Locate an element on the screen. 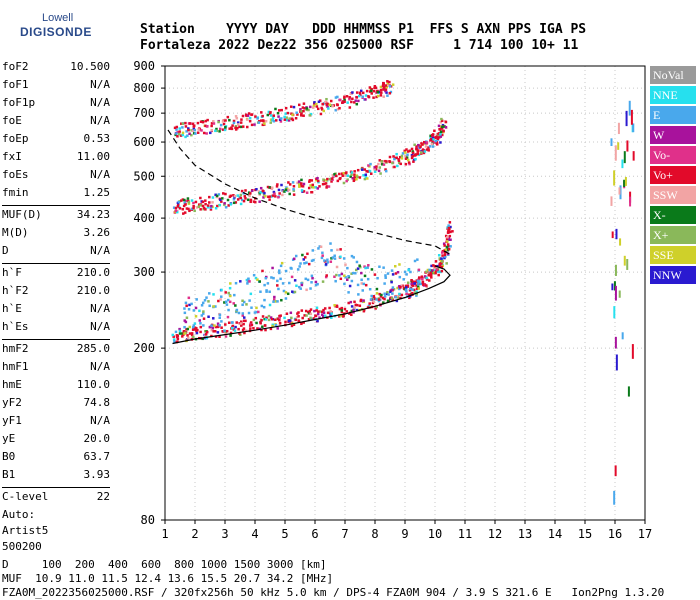 This screenshot has height=600, width=700. auto-scaling-l1: Auto: is located at coordinates (19, 514).